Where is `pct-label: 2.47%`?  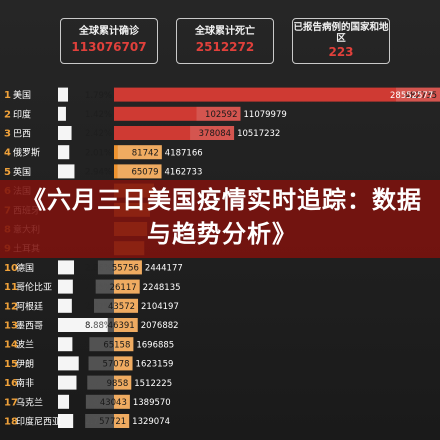 pct-label: 2.47% is located at coordinates (98, 307).